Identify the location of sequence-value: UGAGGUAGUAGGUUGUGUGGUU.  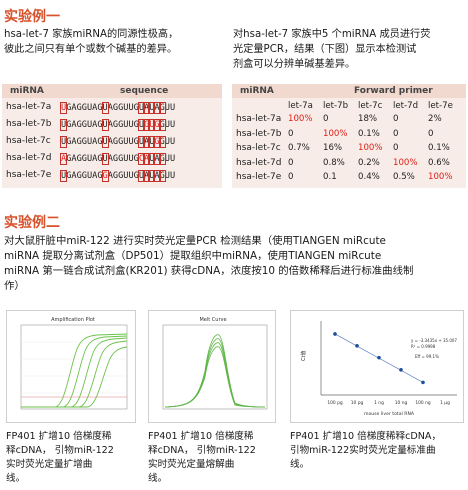
(117, 125).